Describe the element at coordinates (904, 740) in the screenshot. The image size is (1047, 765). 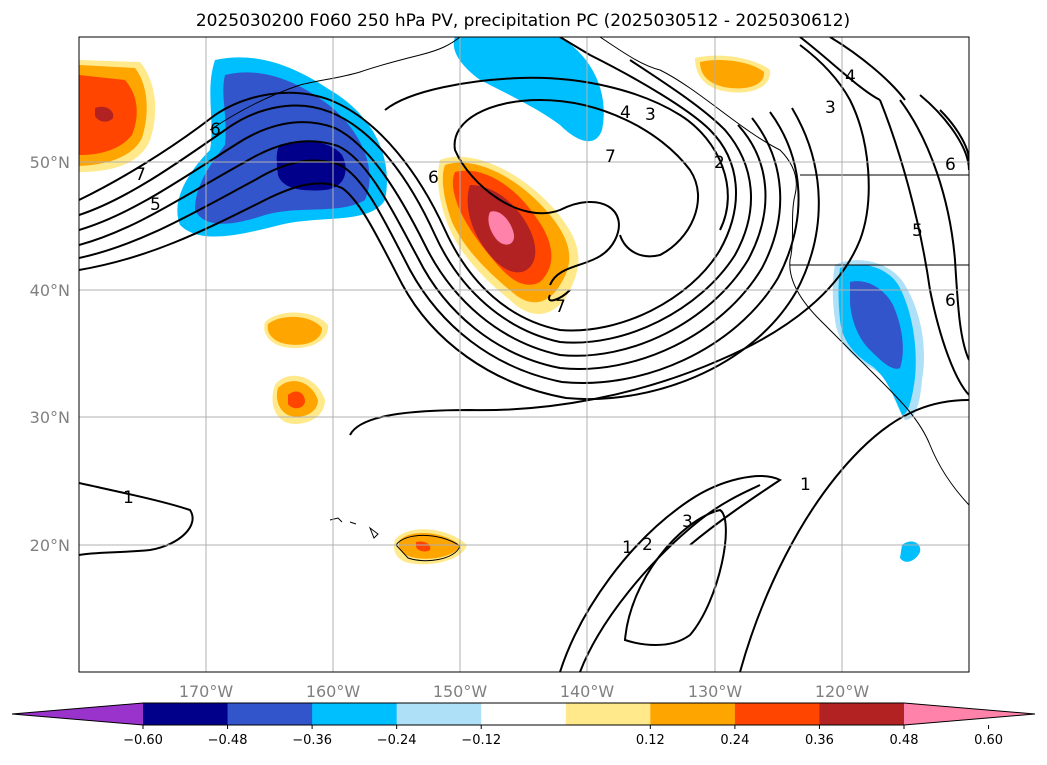
I see `colorbar-tick-label: 0.48` at that location.